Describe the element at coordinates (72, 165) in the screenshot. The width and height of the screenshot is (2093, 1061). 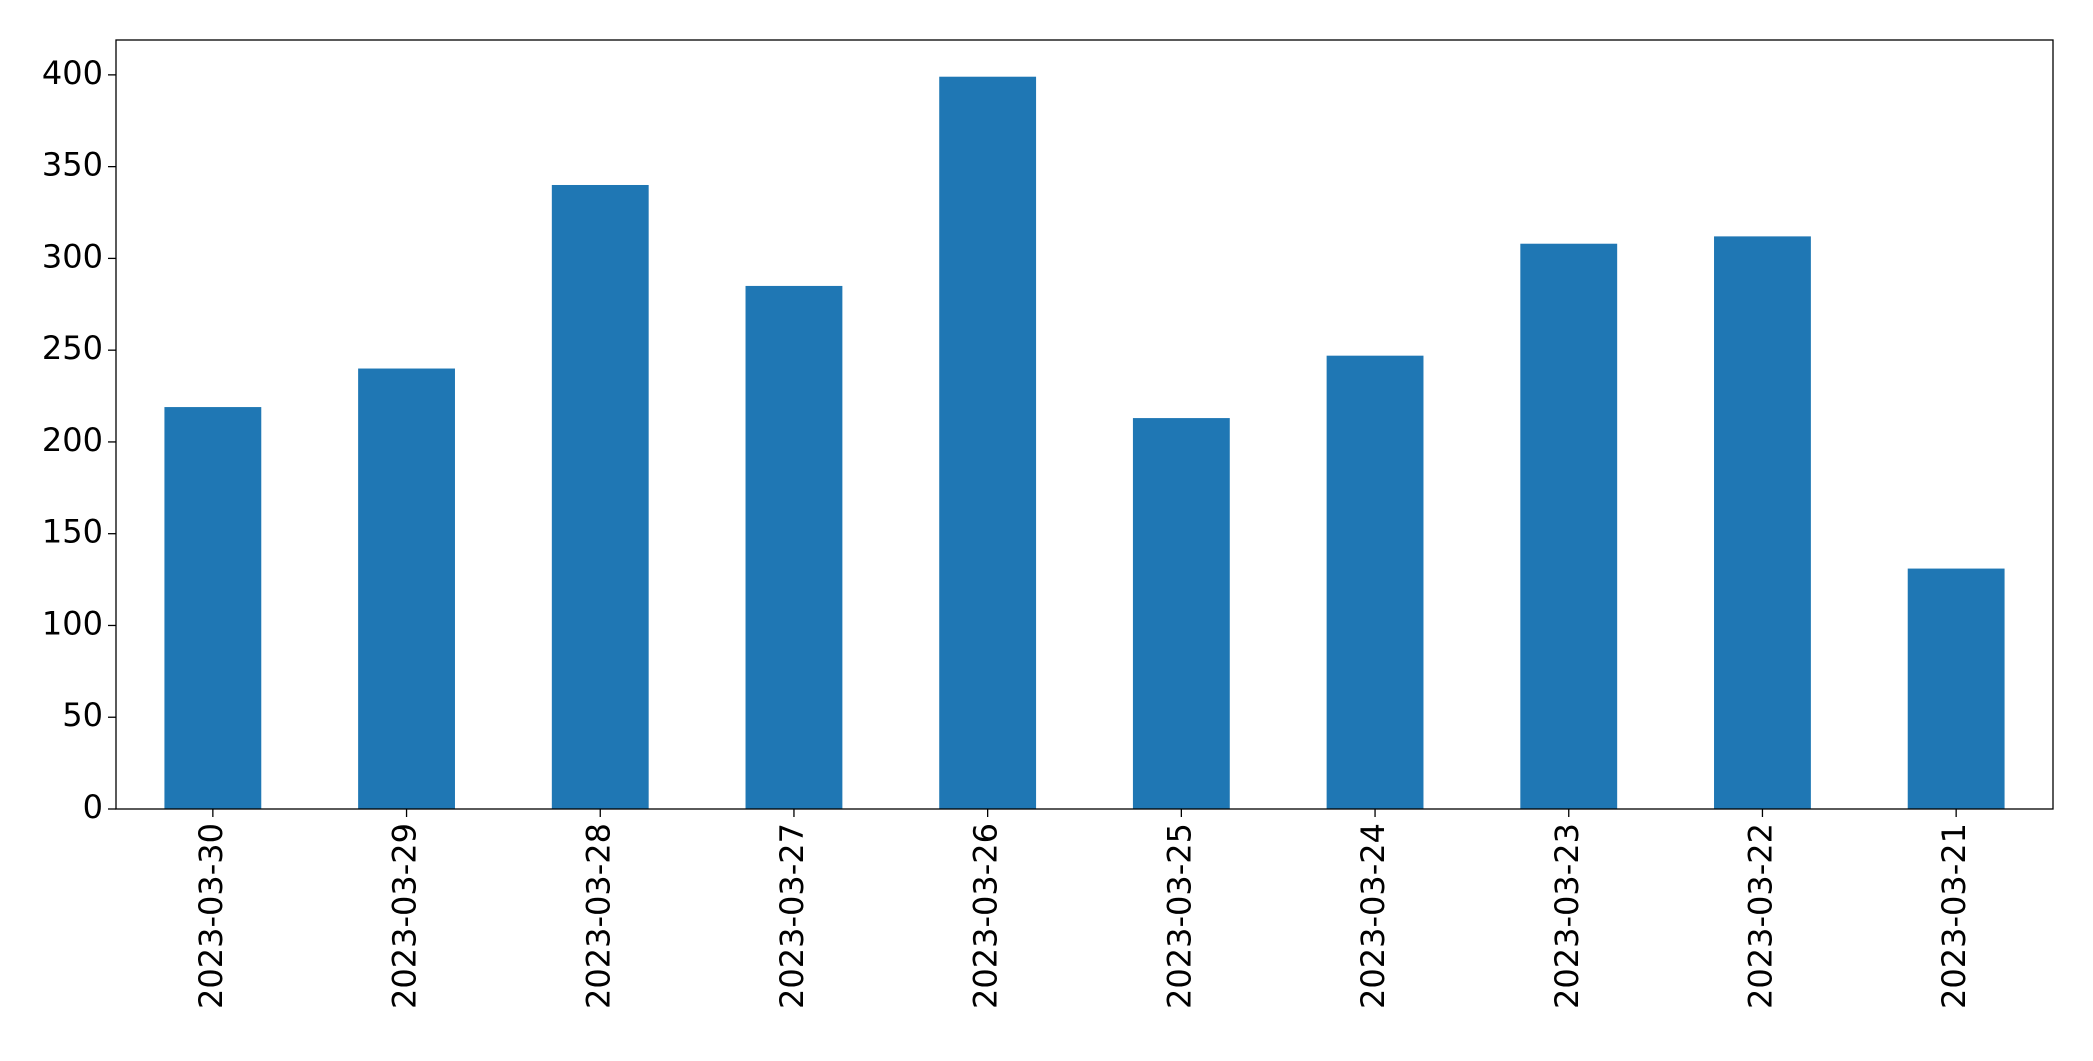
I see `y-tick-label: 350` at that location.